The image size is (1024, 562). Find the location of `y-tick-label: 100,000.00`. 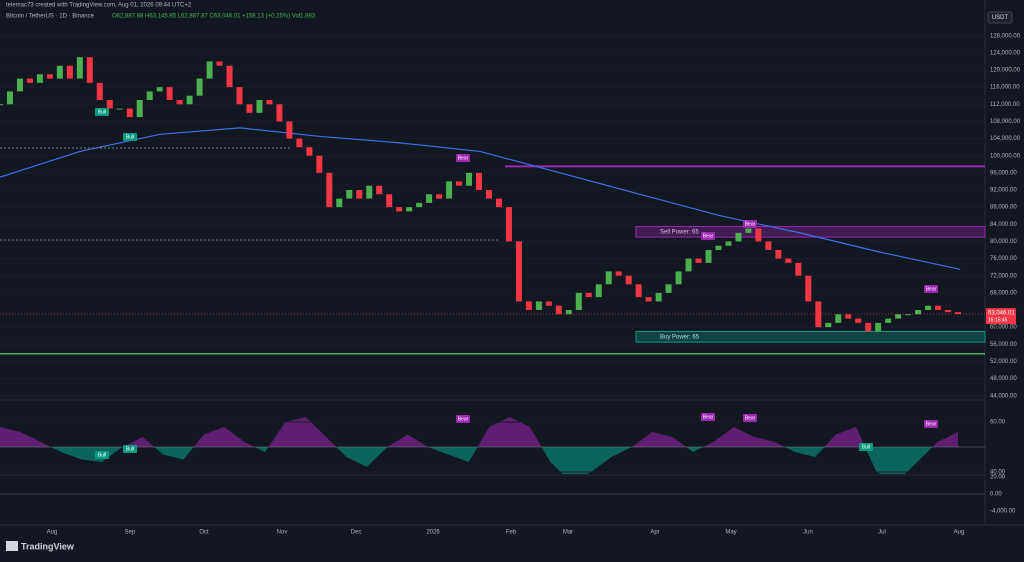

y-tick-label: 100,000.00 is located at coordinates (1005, 156).